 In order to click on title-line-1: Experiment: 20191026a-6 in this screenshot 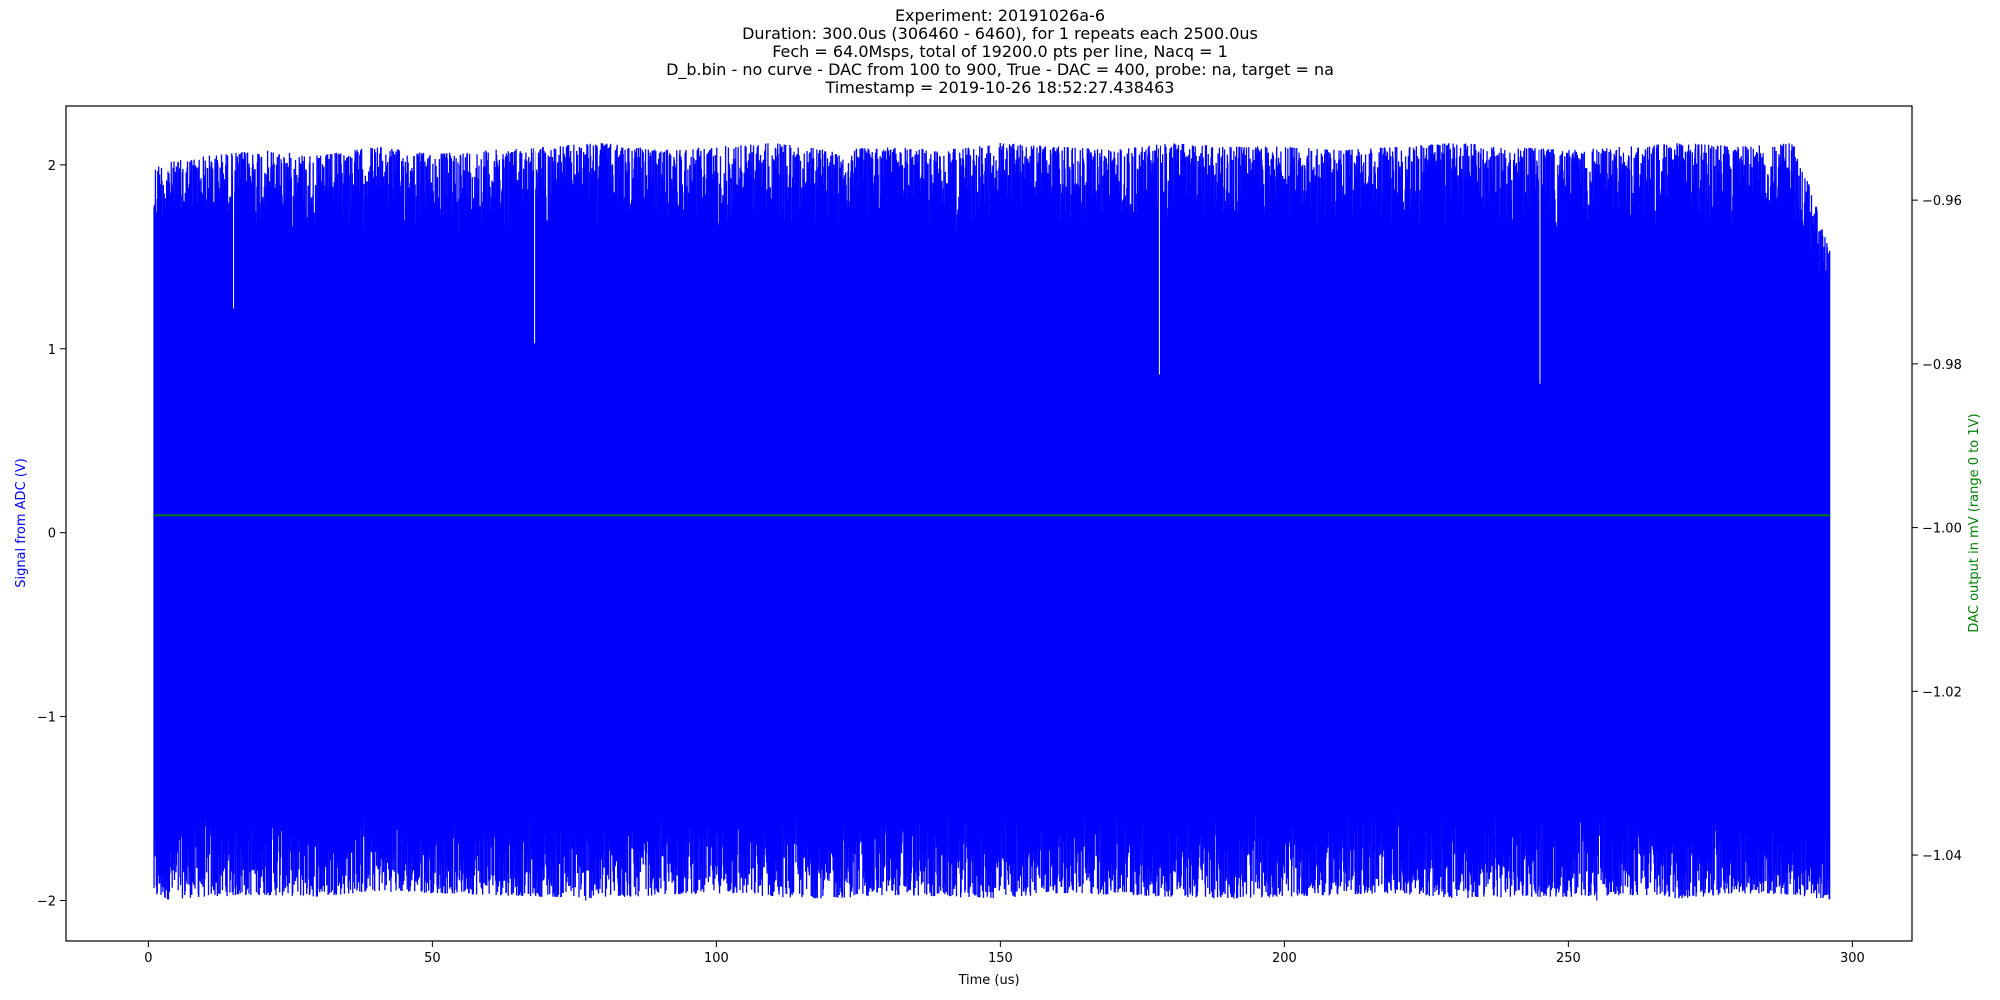, I will do `click(1000, 15)`.